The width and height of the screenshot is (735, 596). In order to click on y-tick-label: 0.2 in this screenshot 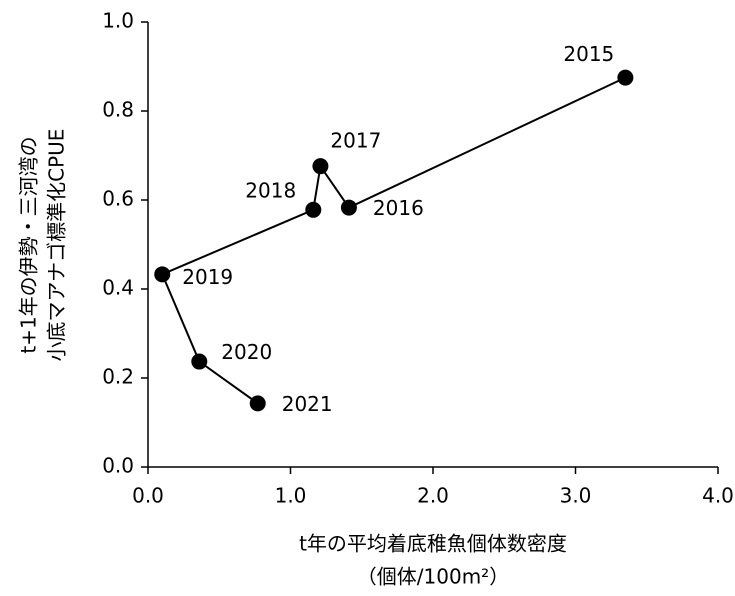, I will do `click(118, 377)`.